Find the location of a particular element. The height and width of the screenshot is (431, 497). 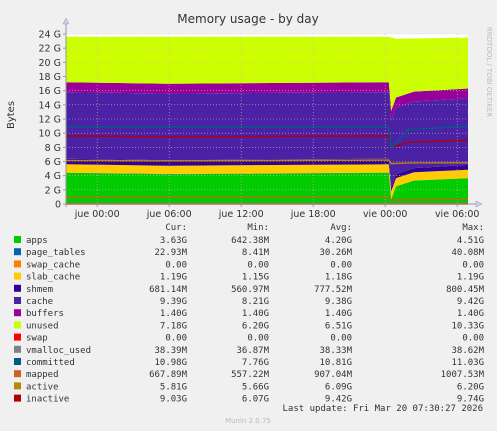

area-shmem is located at coordinates (267, 175).